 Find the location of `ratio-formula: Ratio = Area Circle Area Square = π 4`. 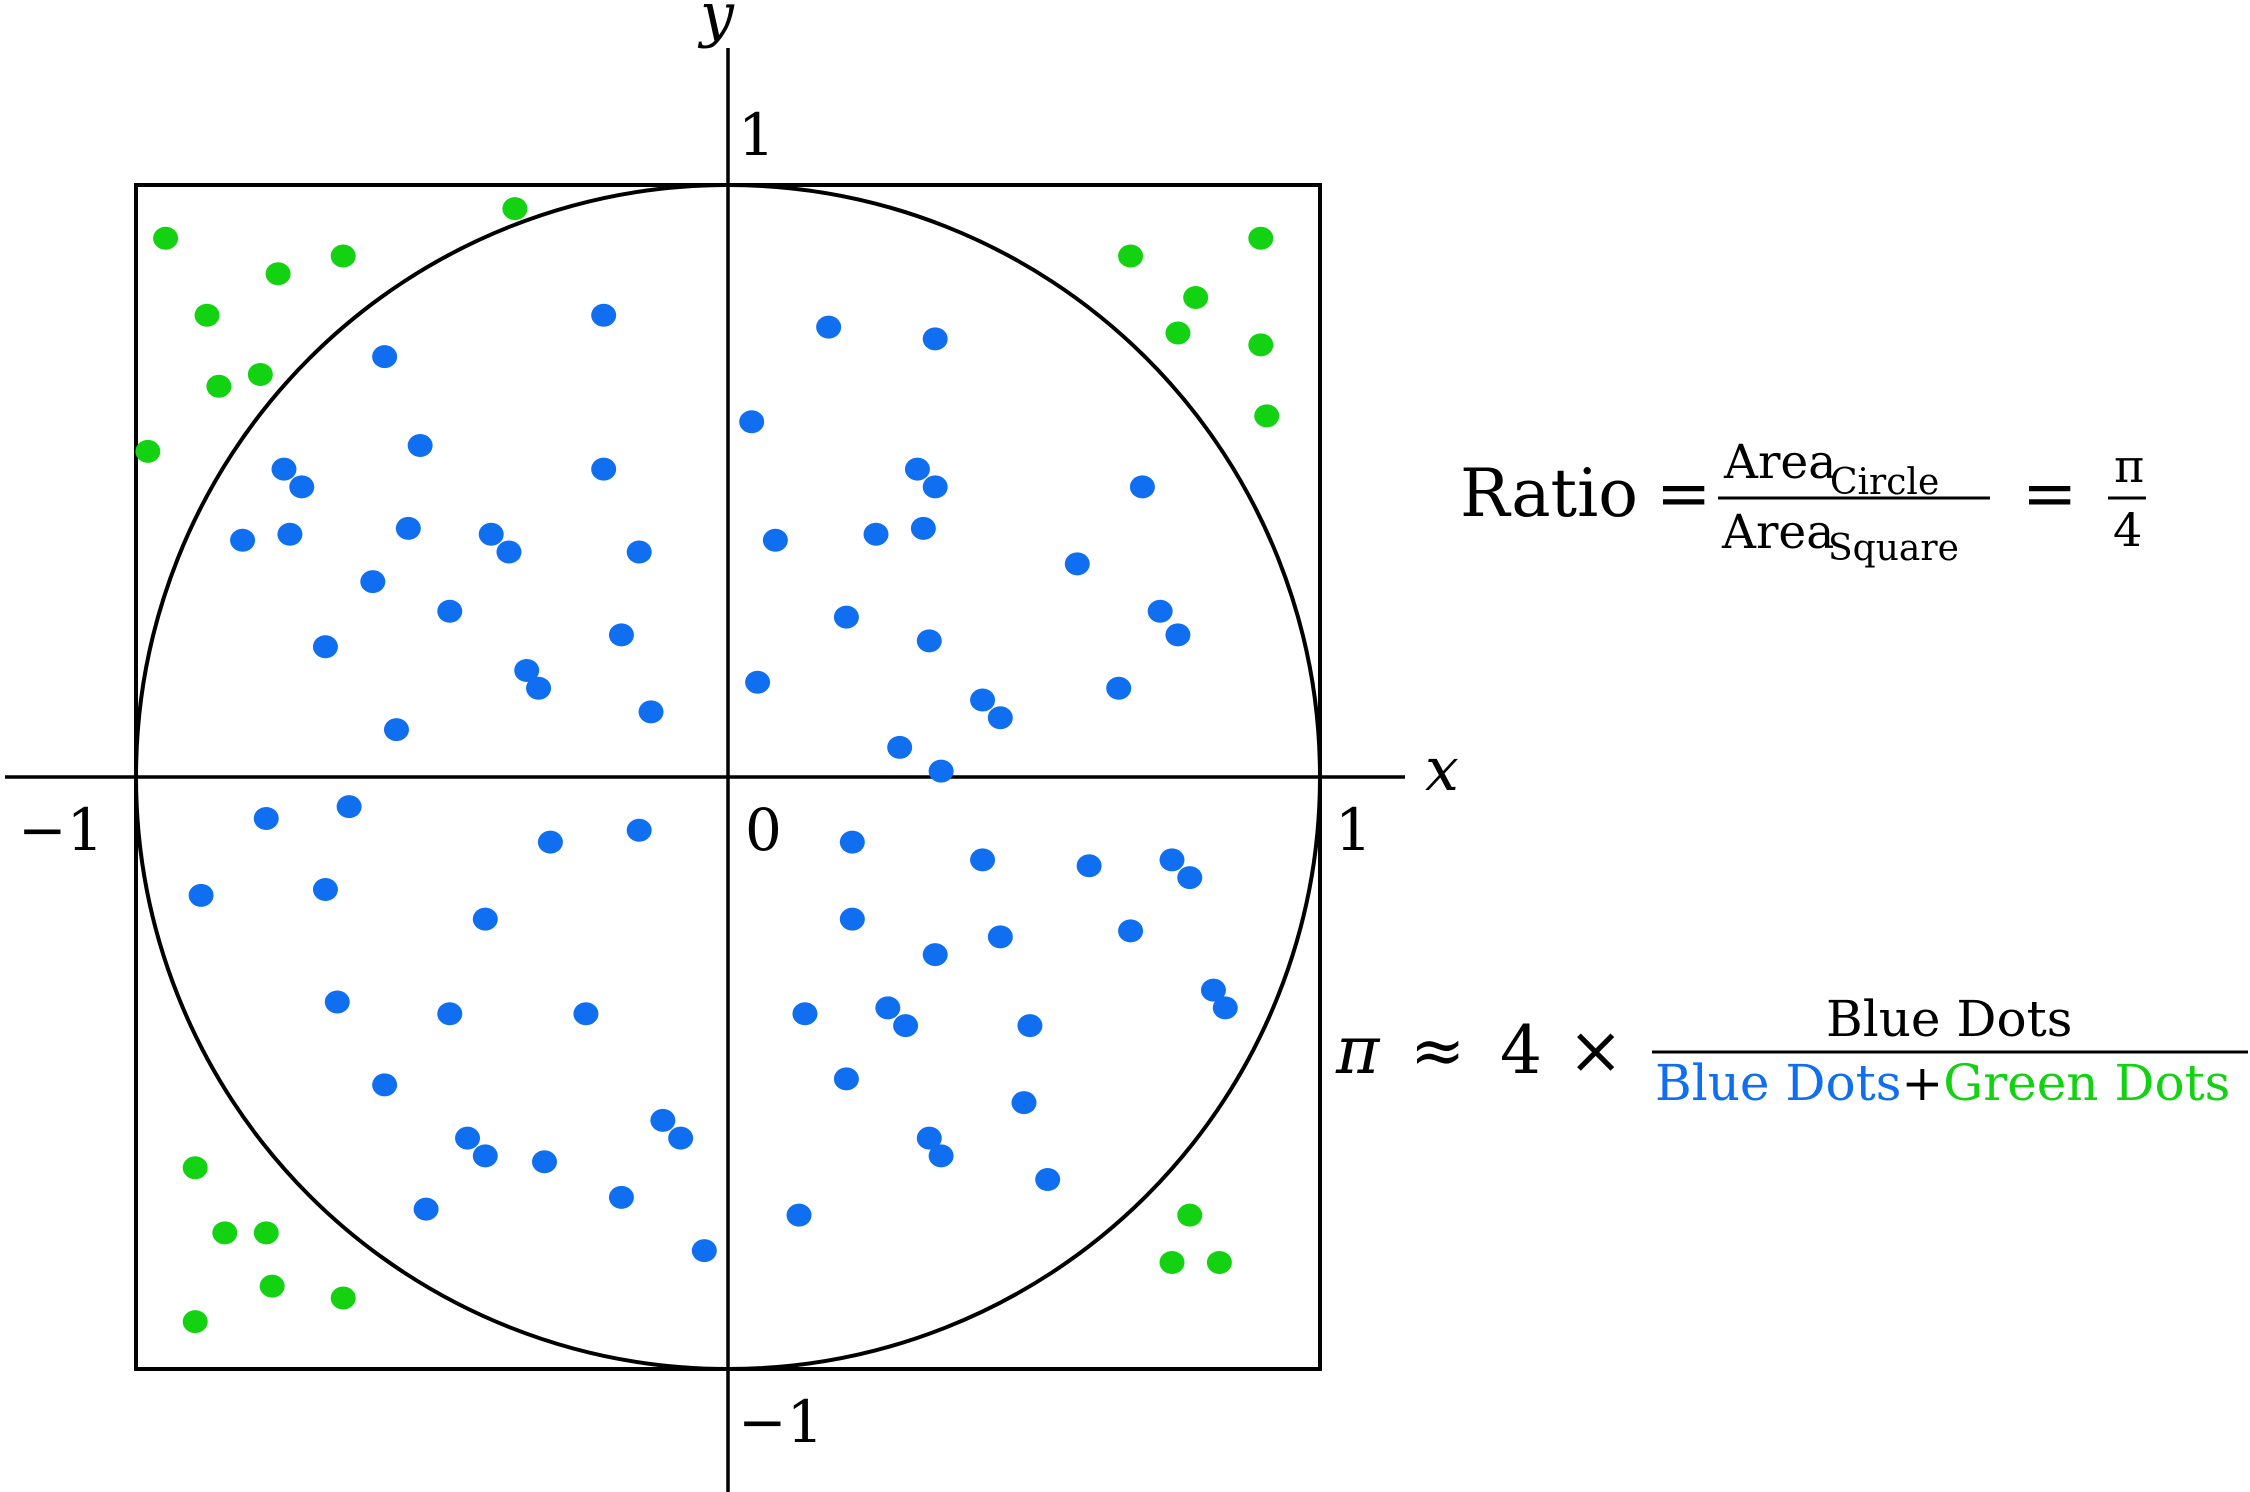

ratio-formula: Ratio = Area Circle Area Square = π 4 is located at coordinates (1803, 502).